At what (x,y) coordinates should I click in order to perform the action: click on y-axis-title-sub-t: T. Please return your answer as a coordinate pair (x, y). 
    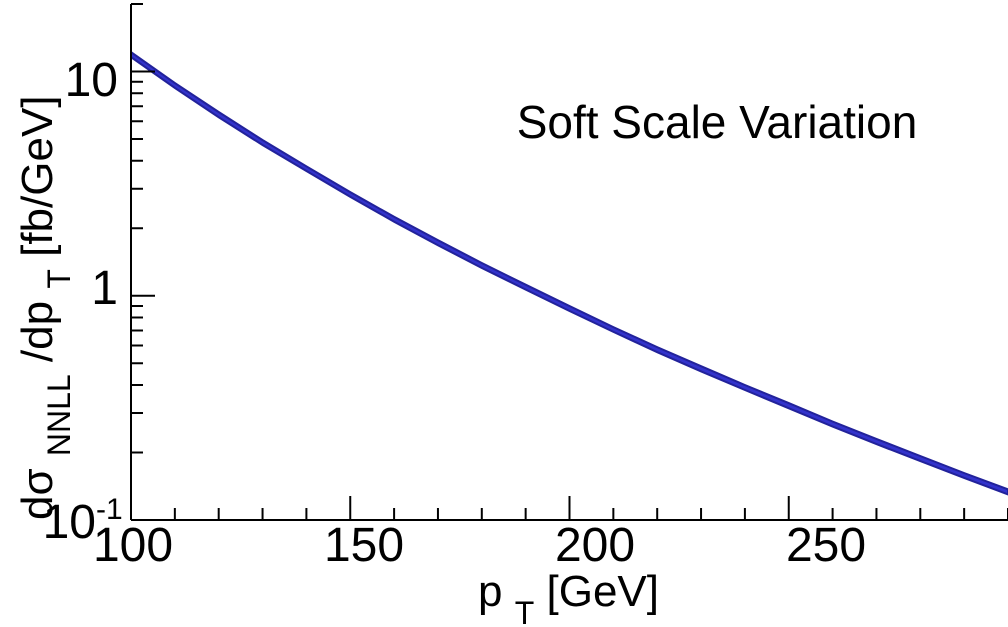
    Looking at the image, I should click on (59, 279).